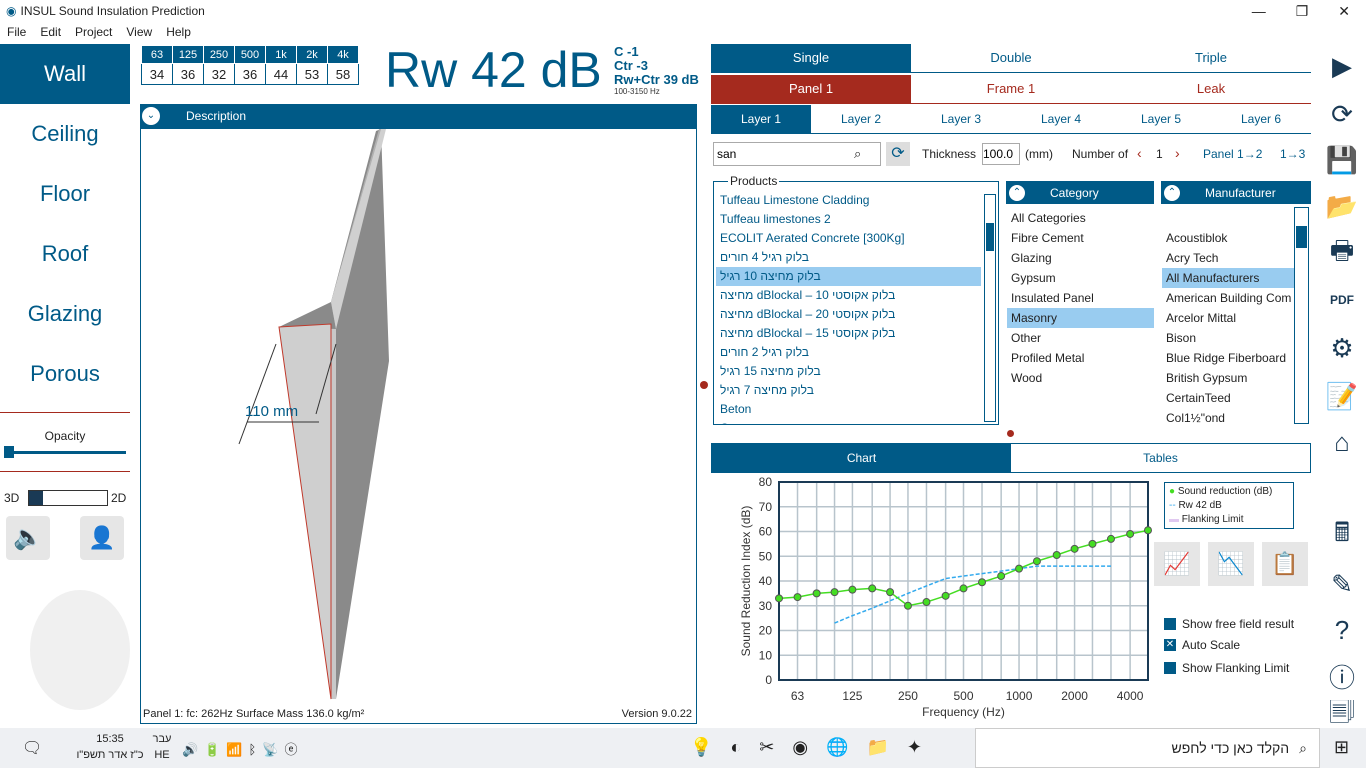  What do you see at coordinates (1080, 318) in the screenshot?
I see `category-item: Masonry` at bounding box center [1080, 318].